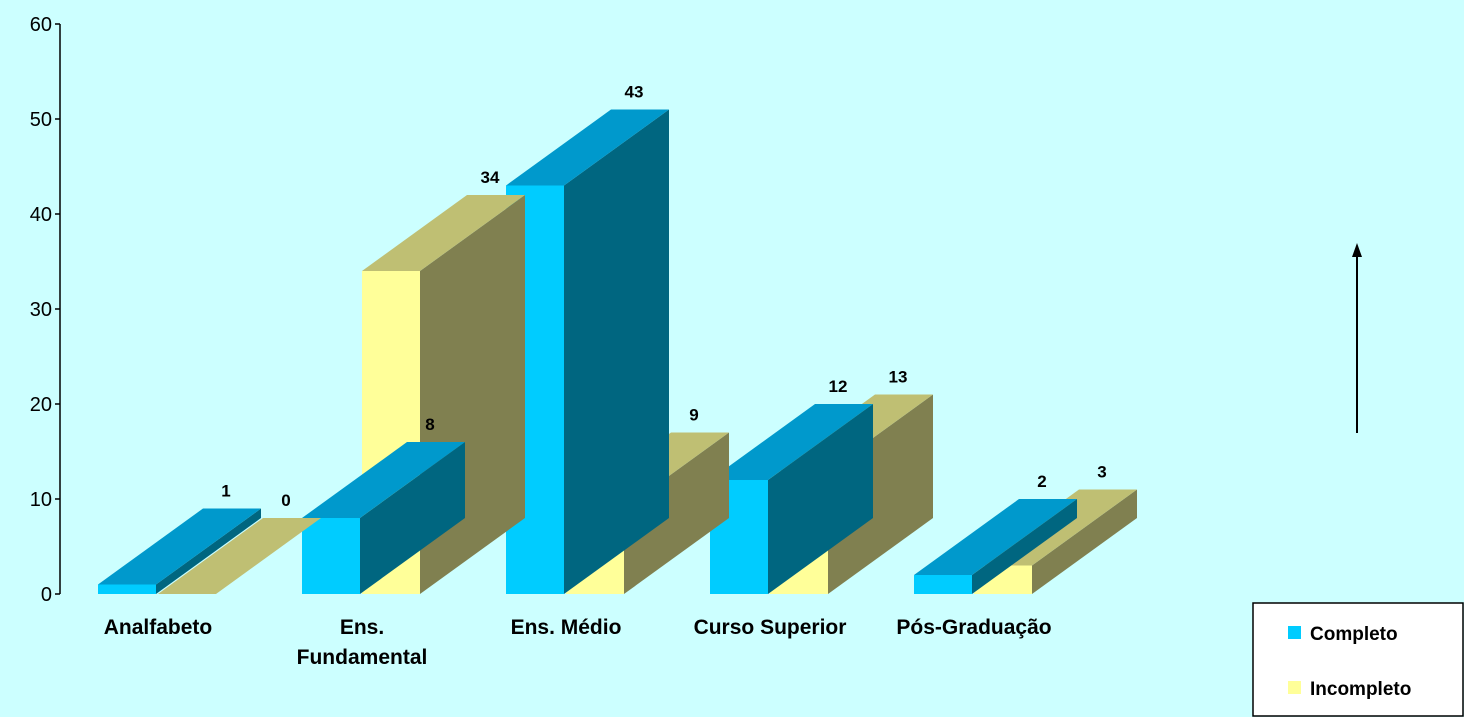  Describe the element at coordinates (41, 500) in the screenshot. I see `y-tick-label: 10` at that location.